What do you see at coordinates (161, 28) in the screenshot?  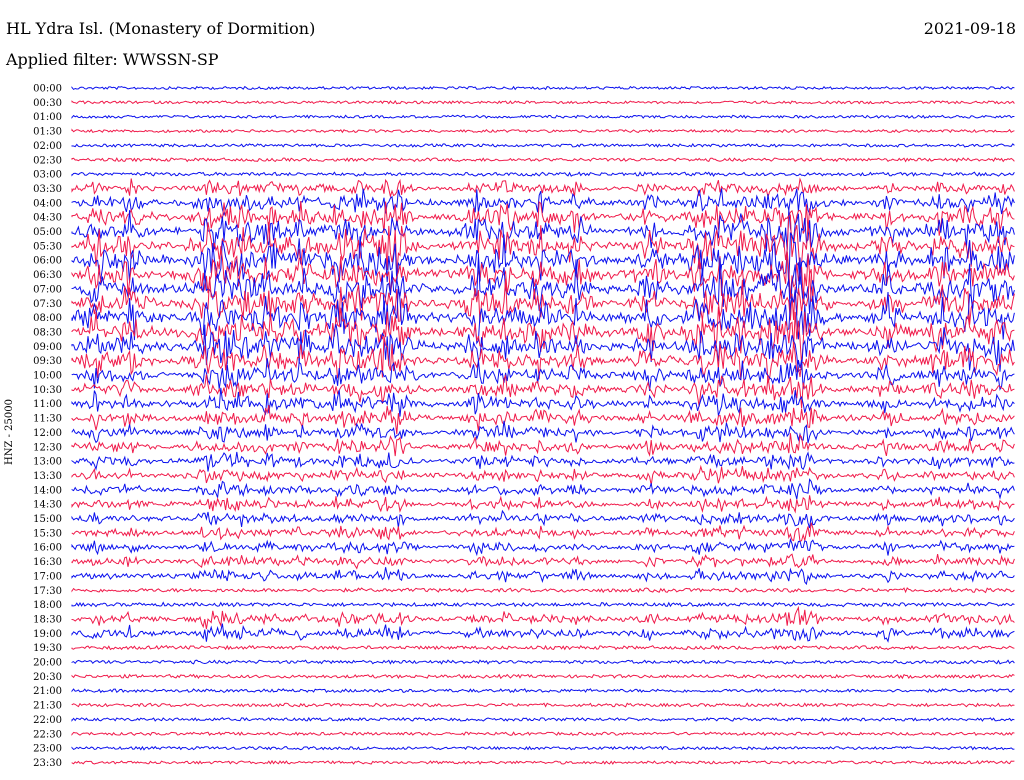 I see `station-title: HL Ydra Isl. (Monastery of Dormition)` at bounding box center [161, 28].